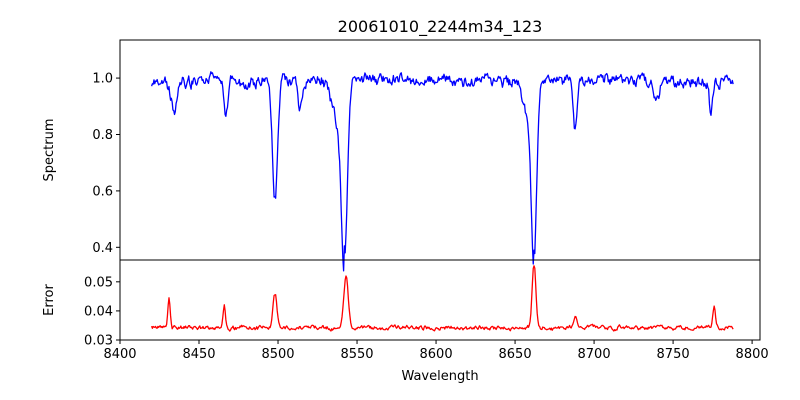 Image resolution: width=800 pixels, height=400 pixels. I want to click on y-tick-label: 0.8, so click(102, 135).